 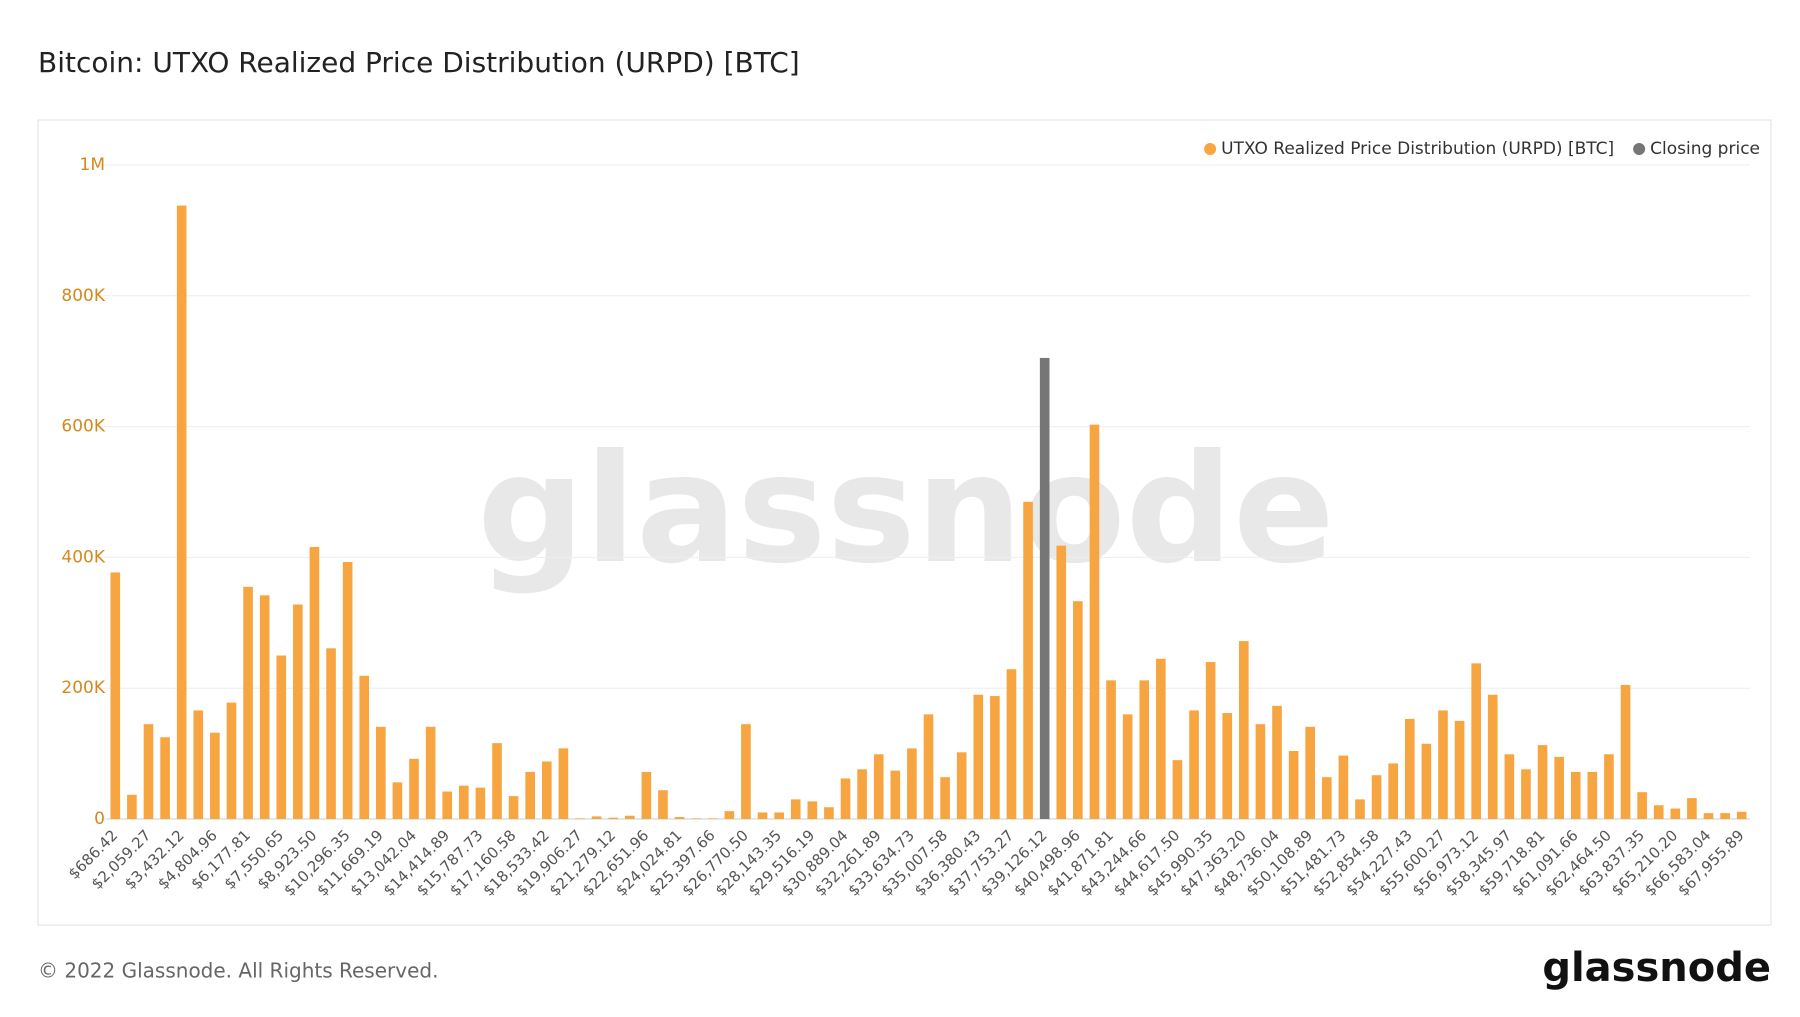 I want to click on legend-marker, so click(x=1210, y=149).